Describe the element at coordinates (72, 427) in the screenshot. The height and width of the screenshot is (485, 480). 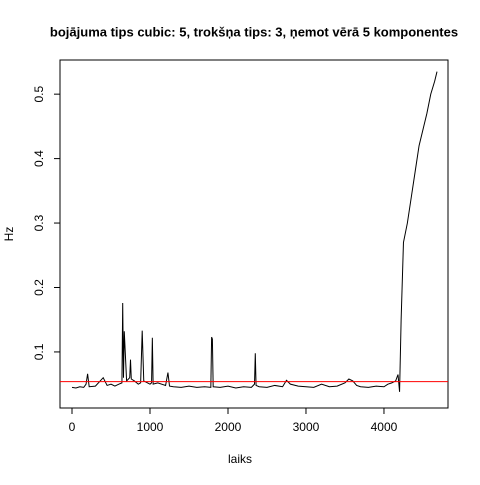
I see `x-tick-label: 0` at that location.